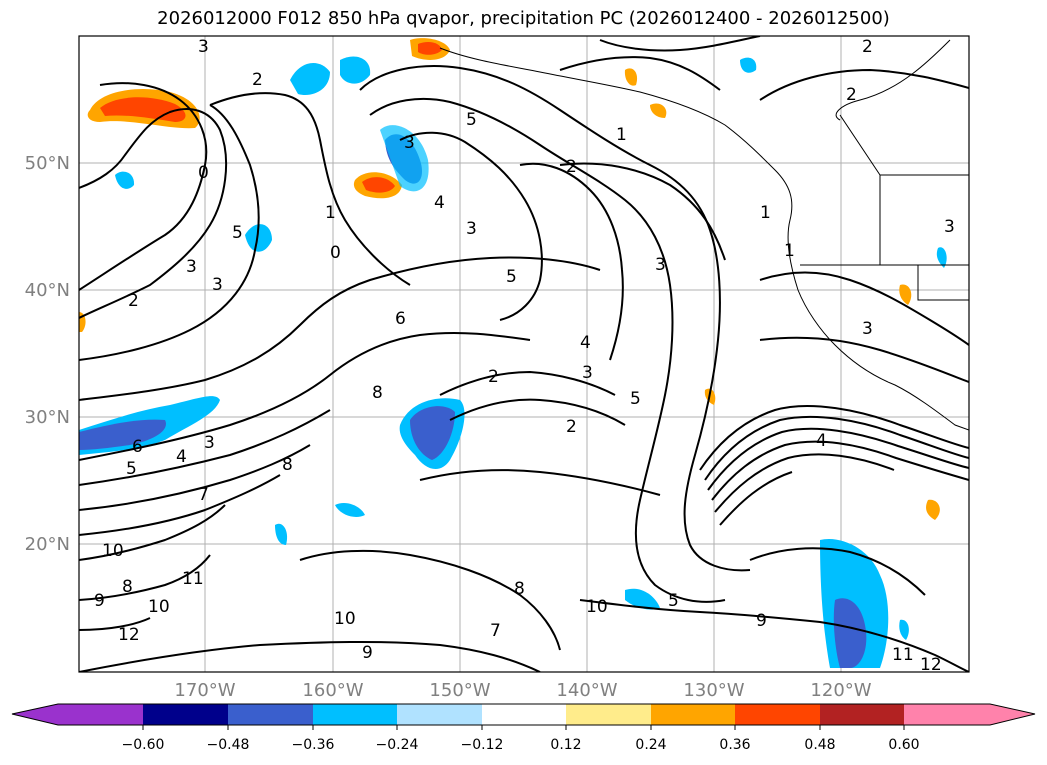 This screenshot has width=1047, height=765. What do you see at coordinates (47, 417) in the screenshot?
I see `lat-label: 30°N` at bounding box center [47, 417].